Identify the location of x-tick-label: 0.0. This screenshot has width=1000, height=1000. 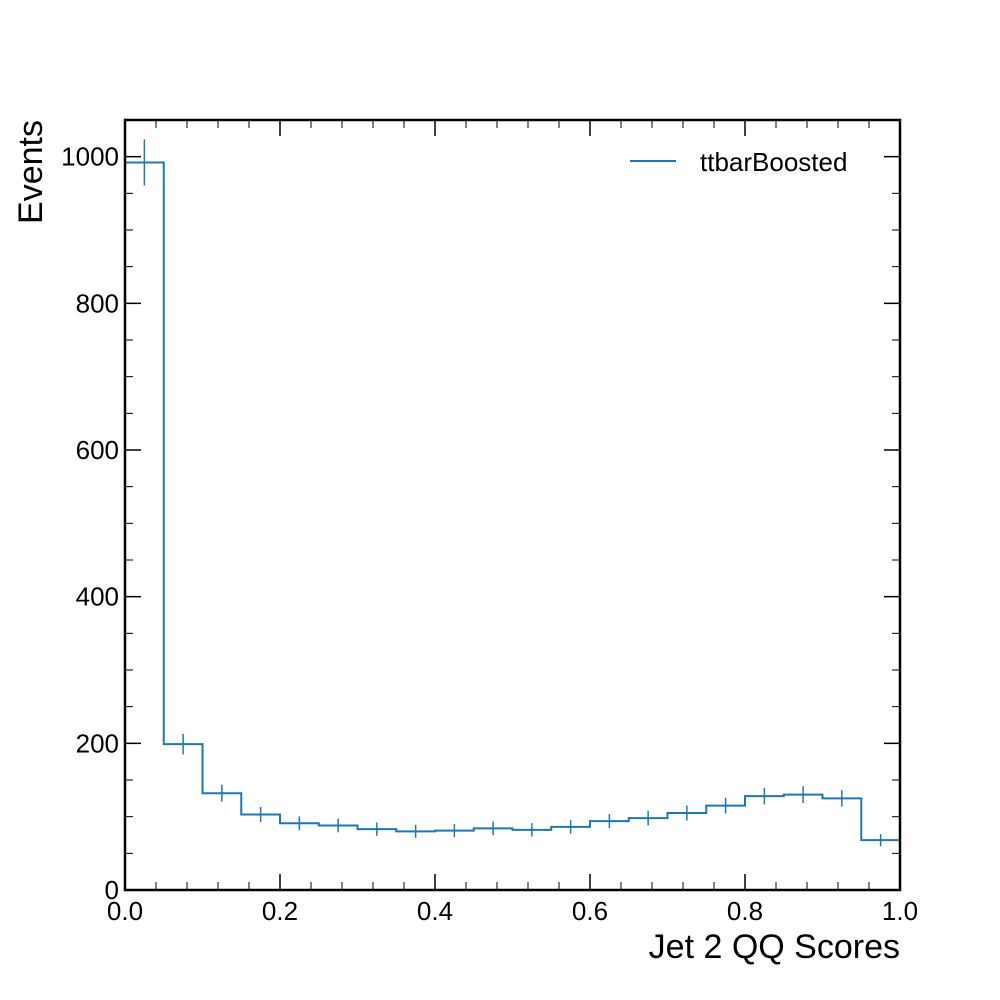
(125, 911).